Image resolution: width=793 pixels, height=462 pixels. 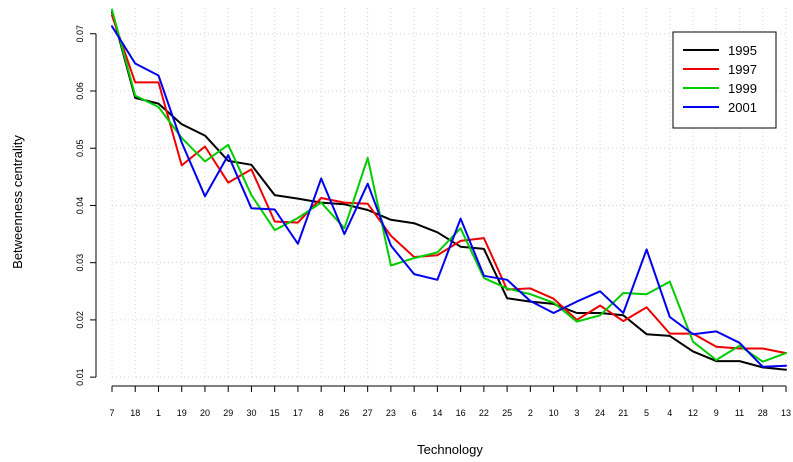 I want to click on x-tick-label: 14, so click(x=437, y=413).